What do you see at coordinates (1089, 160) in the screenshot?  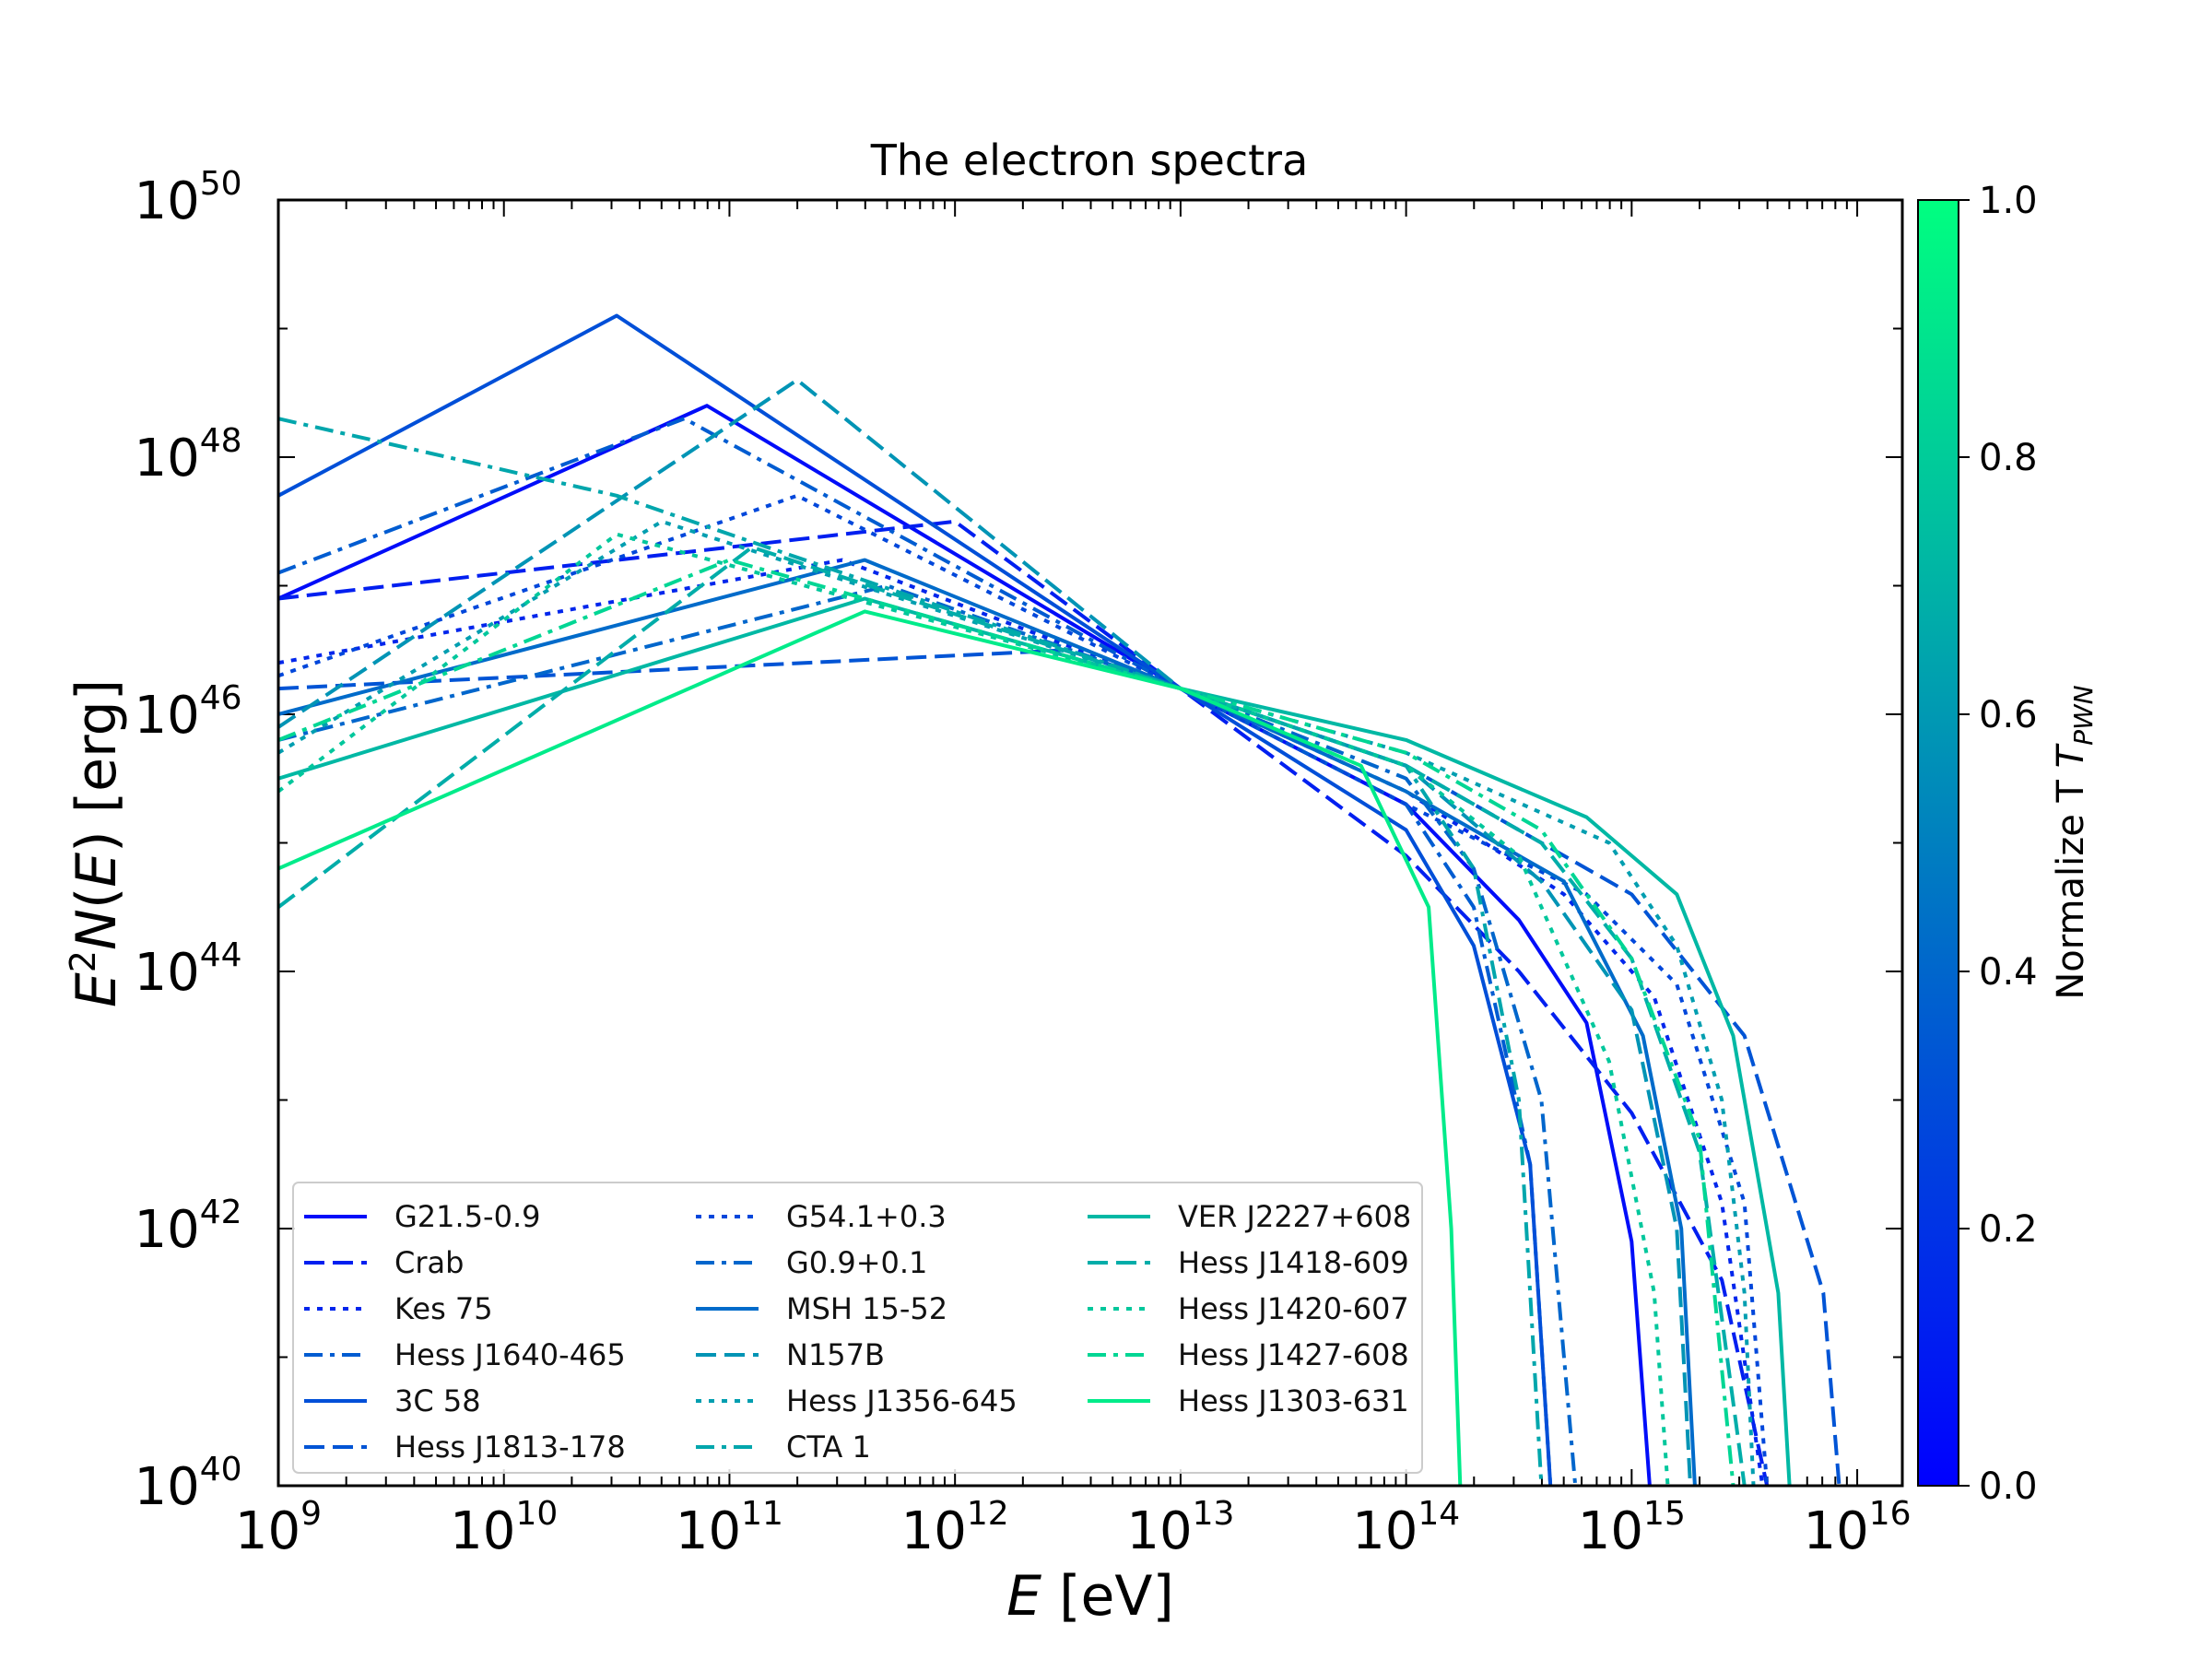 I see `chart-title: The electron spectra` at bounding box center [1089, 160].